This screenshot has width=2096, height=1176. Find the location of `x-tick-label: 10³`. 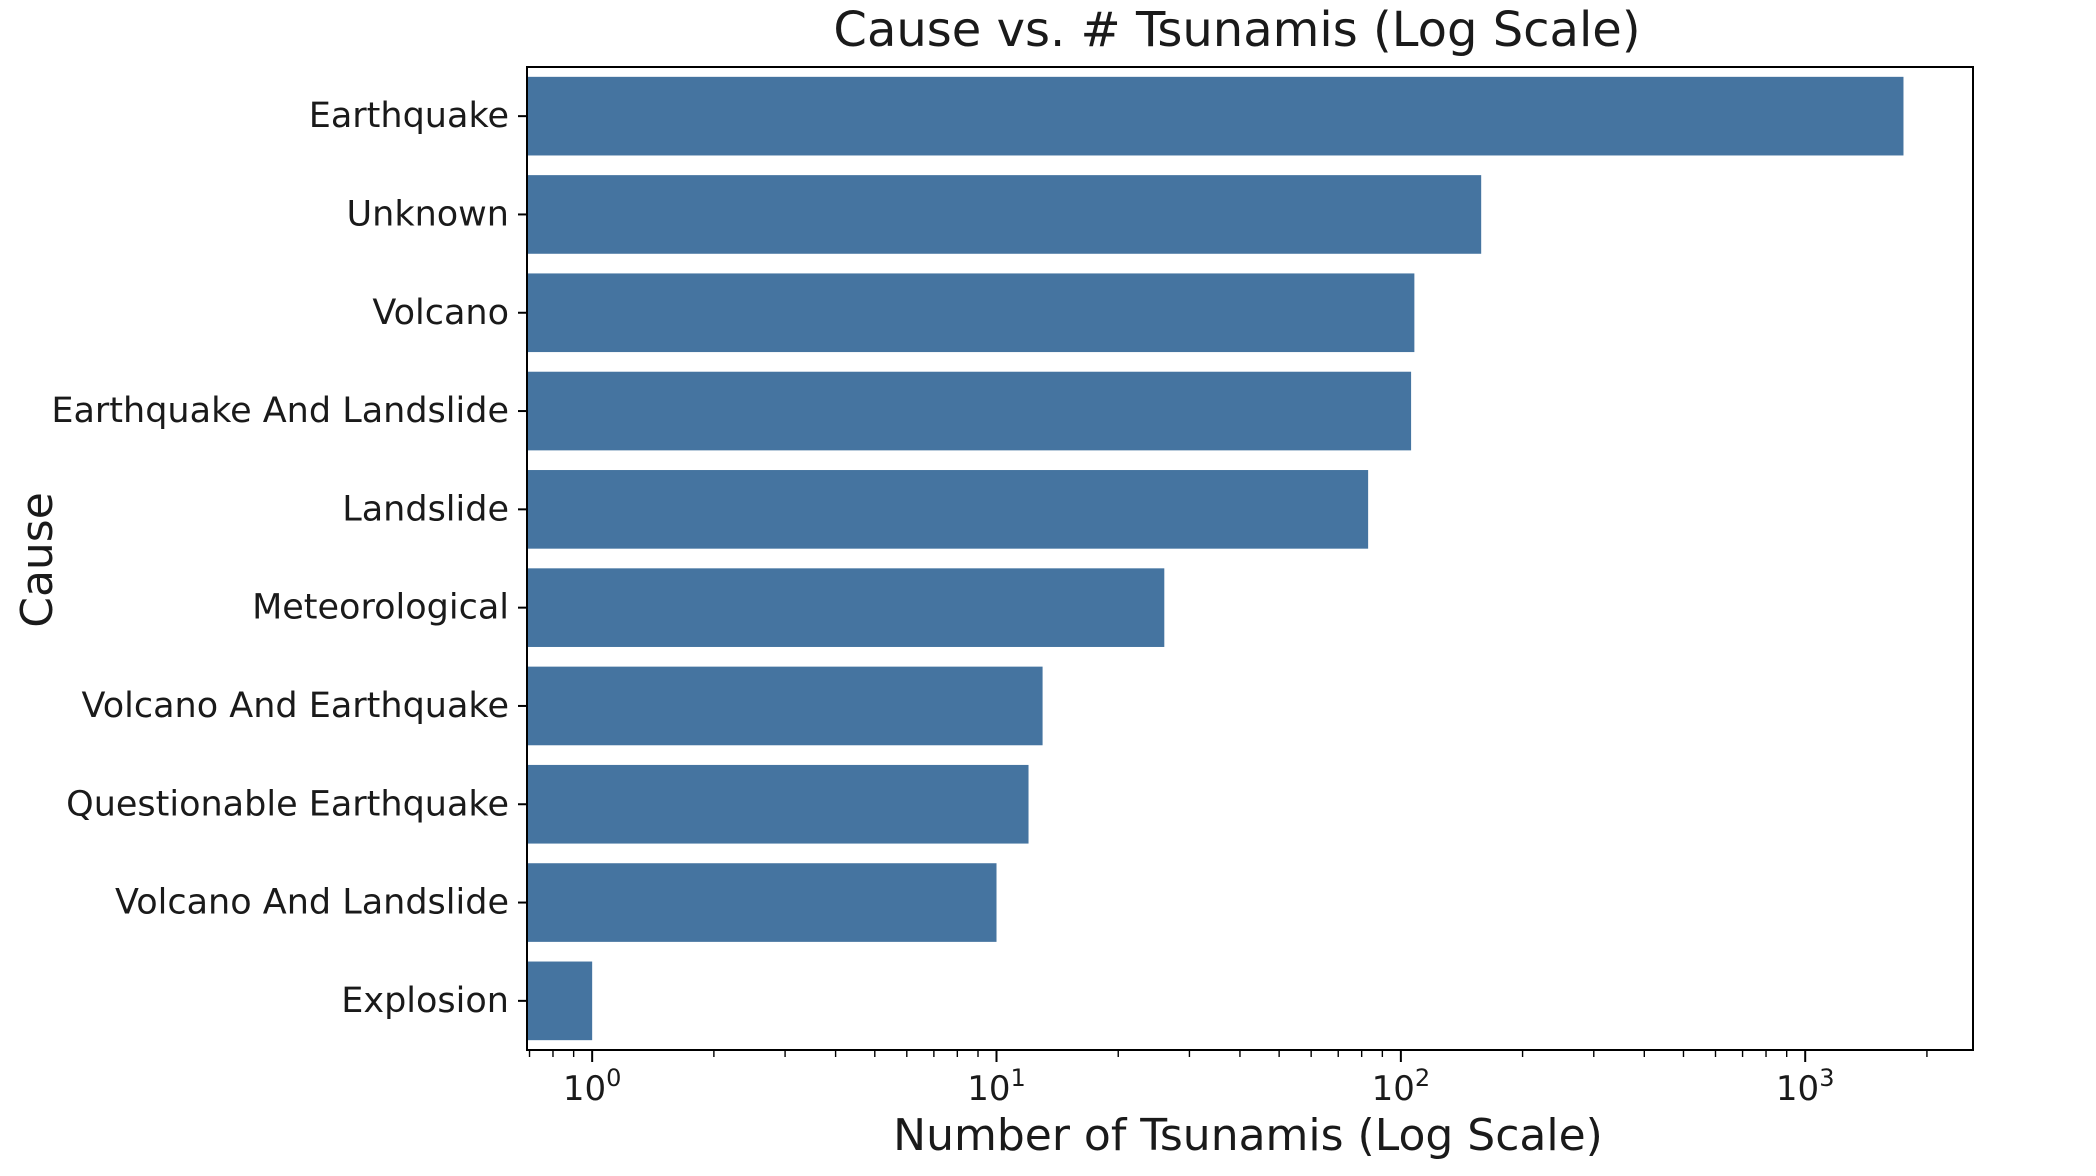

x-tick-label: 10³ is located at coordinates (1805, 1086).